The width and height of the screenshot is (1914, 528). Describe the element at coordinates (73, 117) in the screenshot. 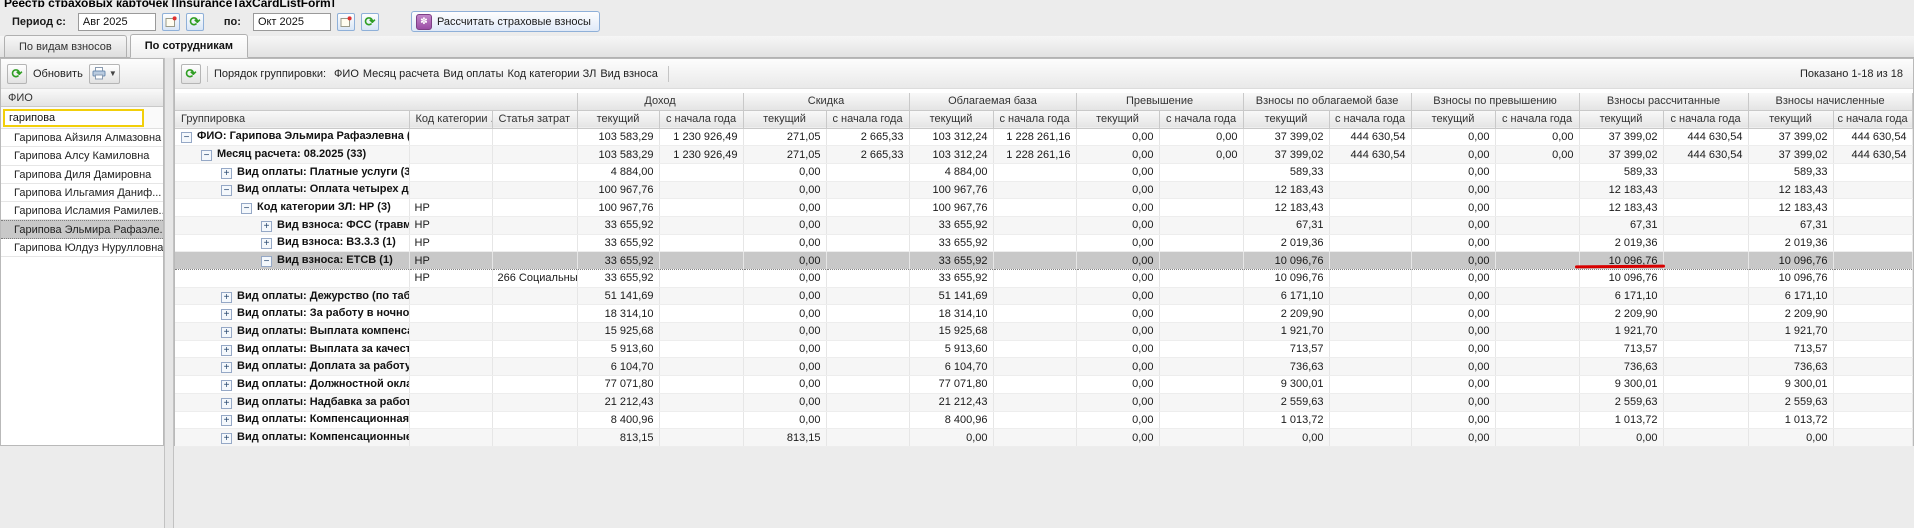

I see `fio-filter-input` at that location.